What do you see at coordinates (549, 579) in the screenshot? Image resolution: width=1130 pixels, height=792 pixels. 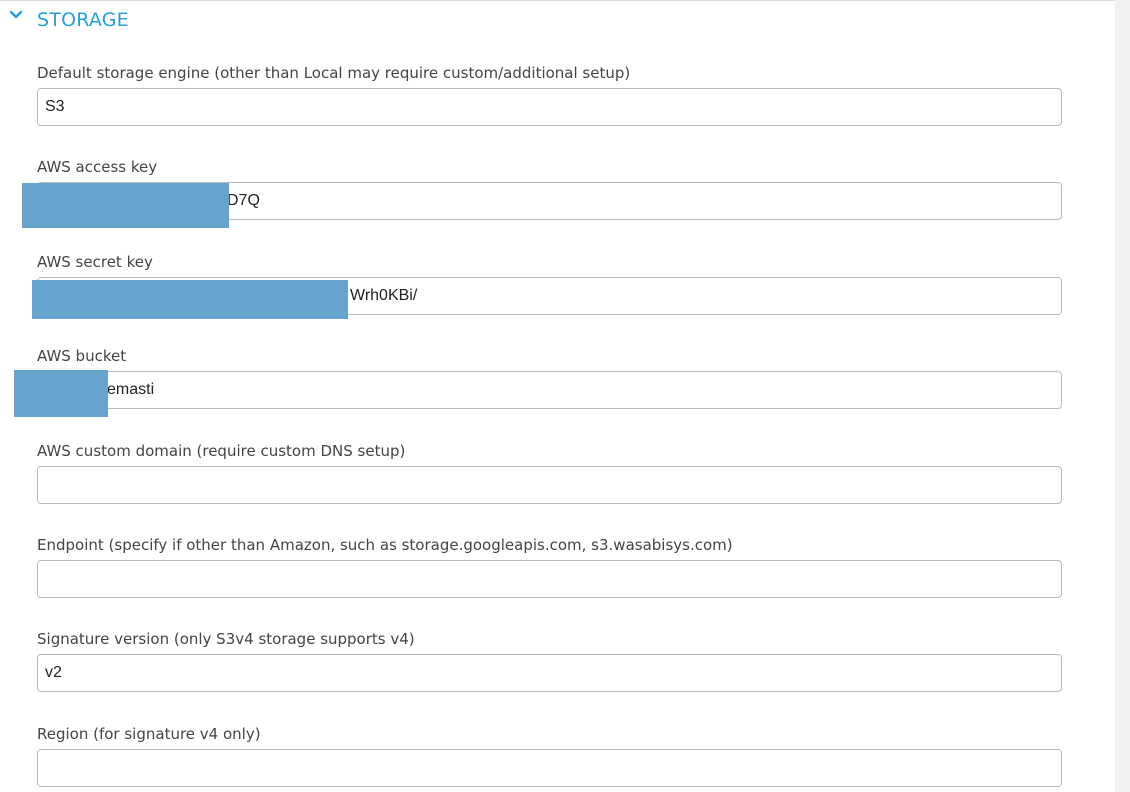 I see `endpoint-field` at bounding box center [549, 579].